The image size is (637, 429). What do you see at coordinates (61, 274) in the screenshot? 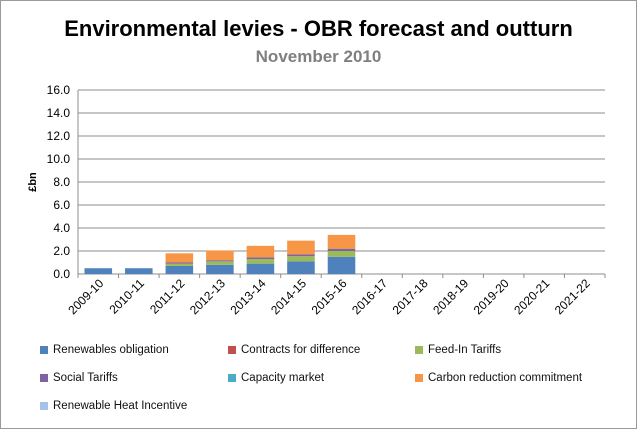
I see `y-tick-label: 0.0` at bounding box center [61, 274].